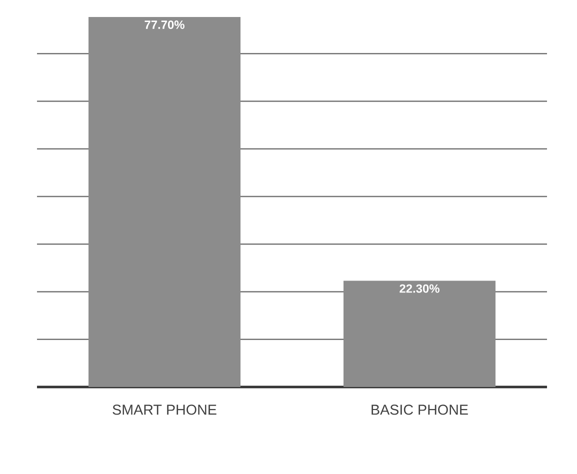 The image size is (577, 474). I want to click on data-label: 77.70%, so click(164, 24).